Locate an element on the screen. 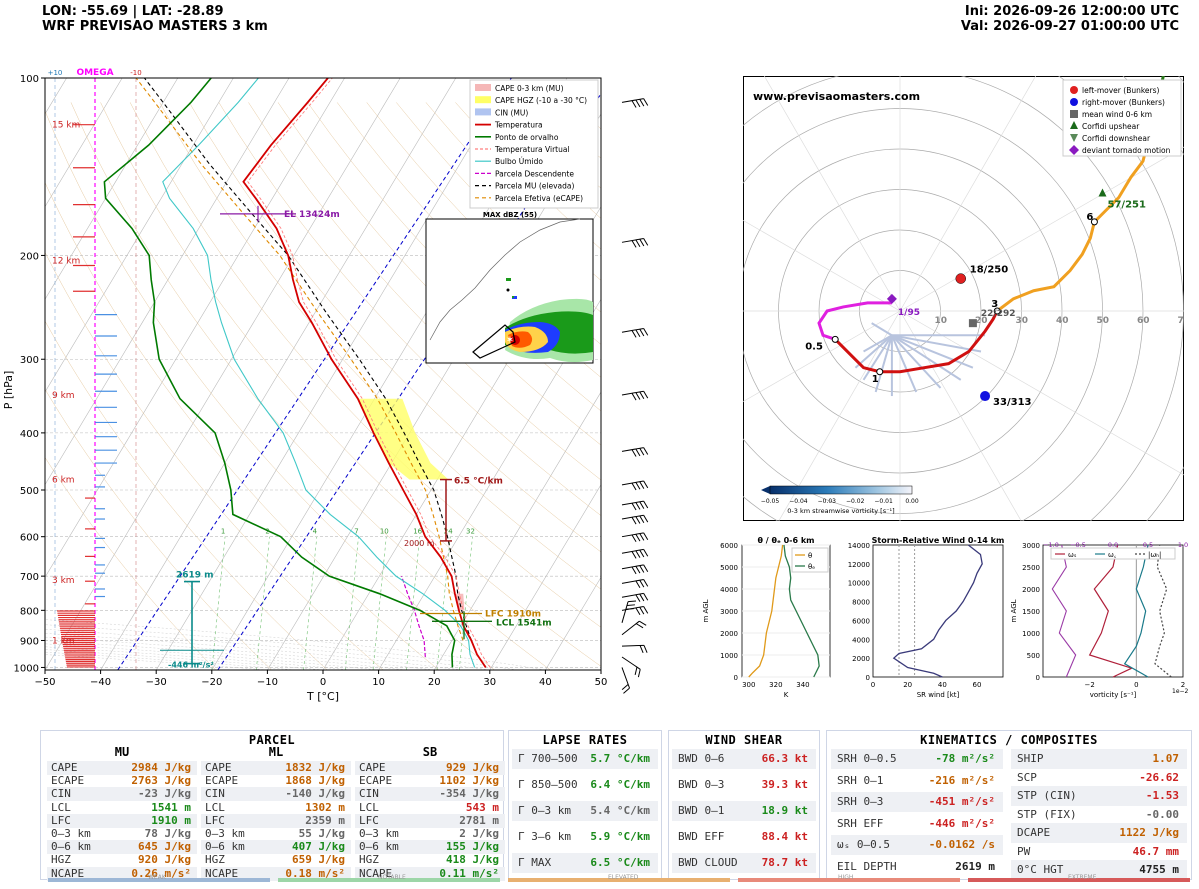  metric-value: 2359 m is located at coordinates (325, 820).